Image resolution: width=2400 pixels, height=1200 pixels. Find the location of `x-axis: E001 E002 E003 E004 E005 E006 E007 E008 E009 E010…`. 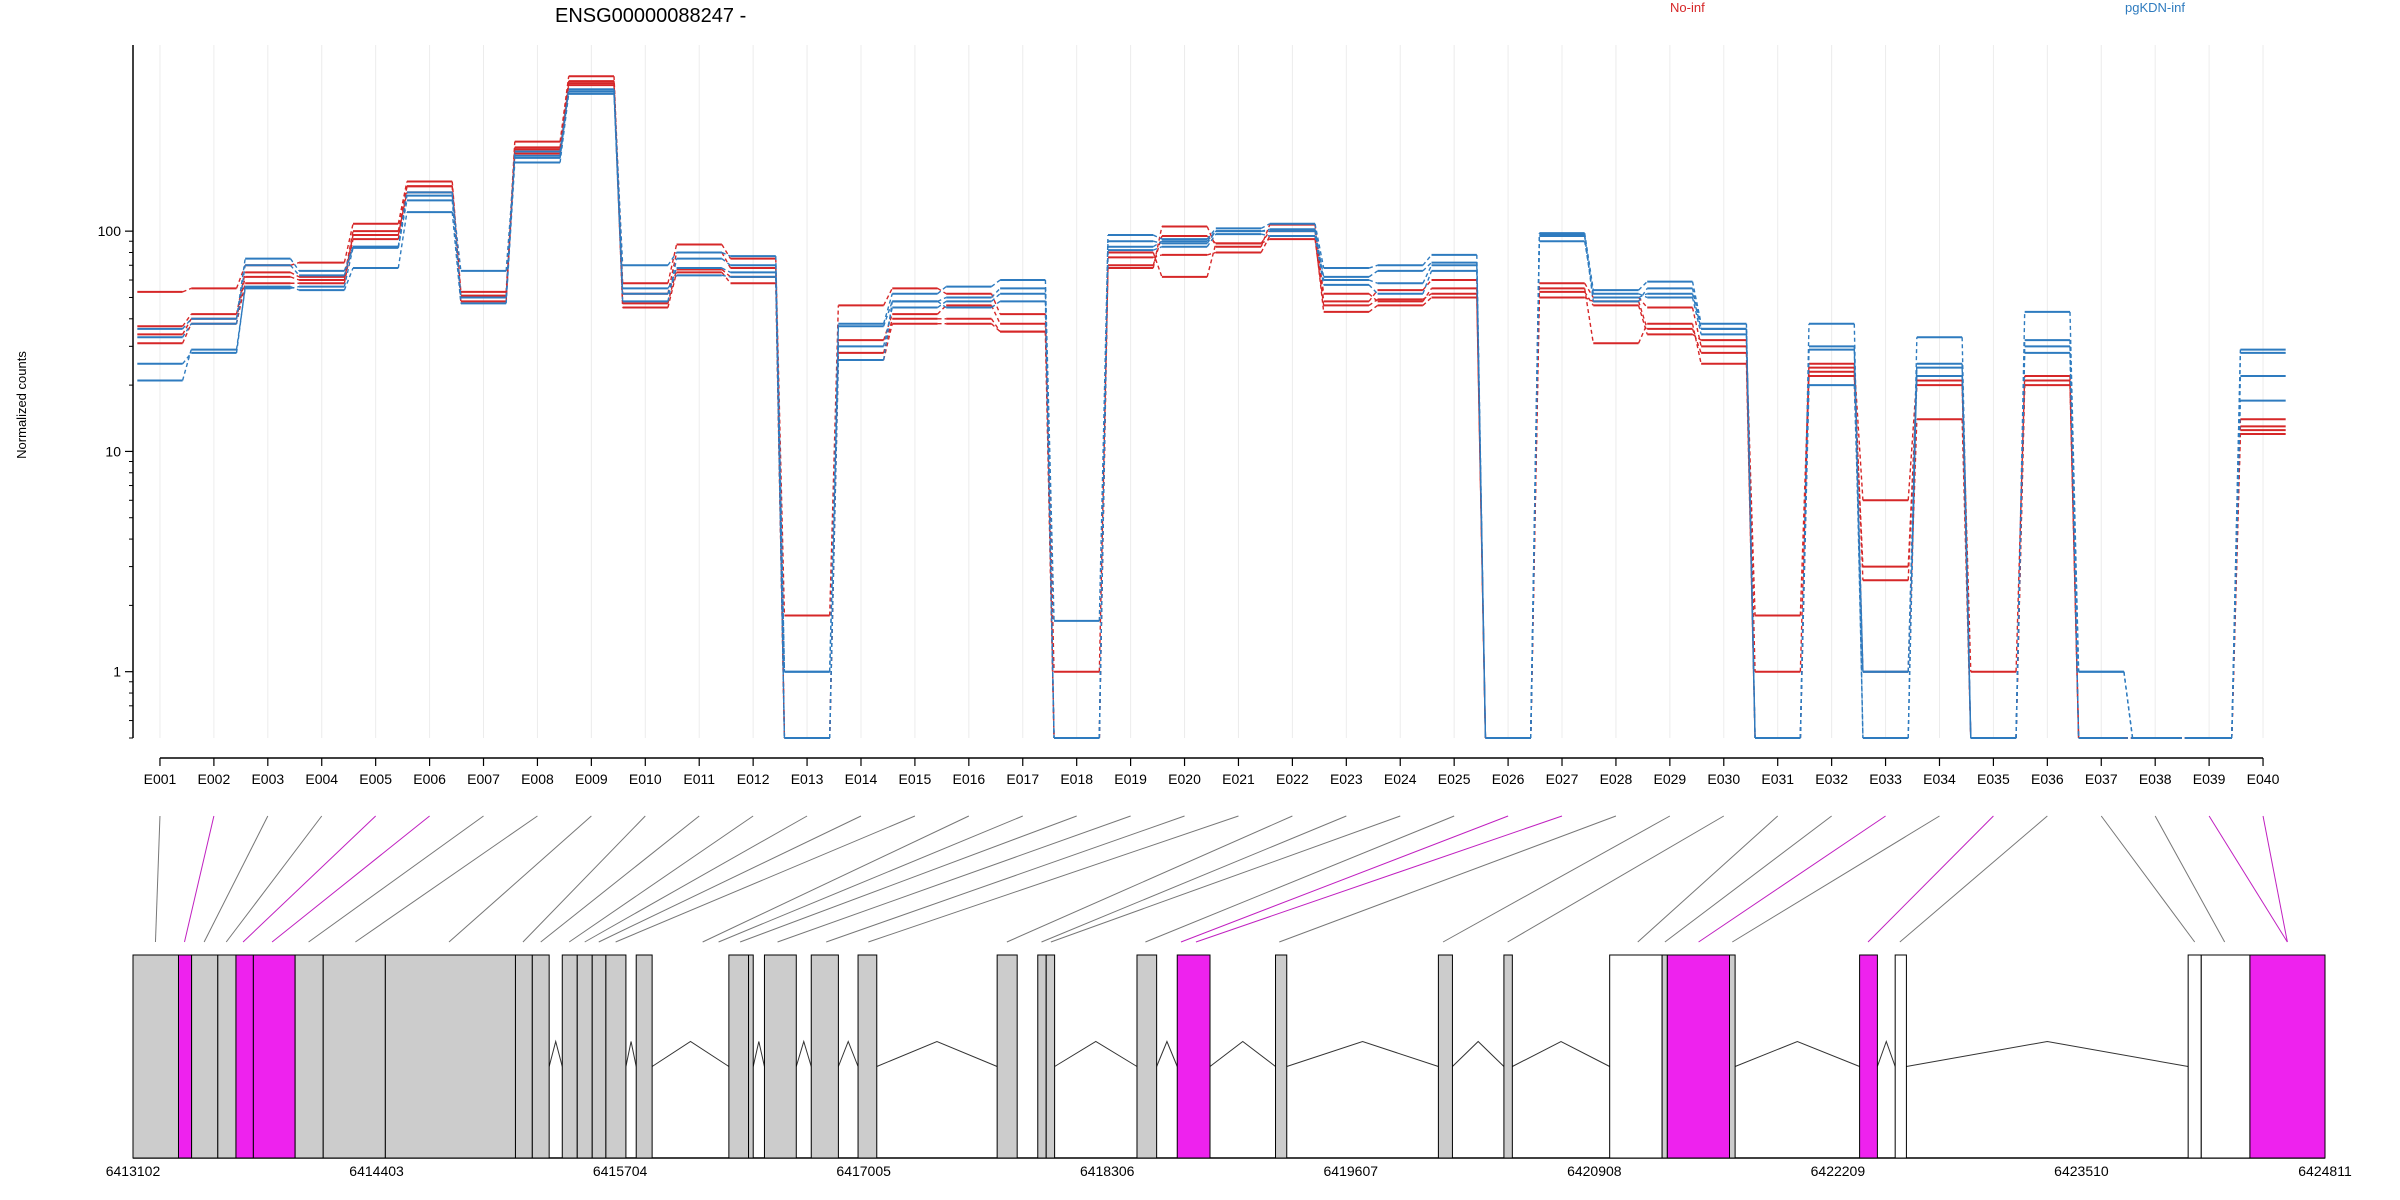

x-axis: E001 E002 E003 E004 E005 E006 E007 E008 E009 E010… is located at coordinates (1212, 772).